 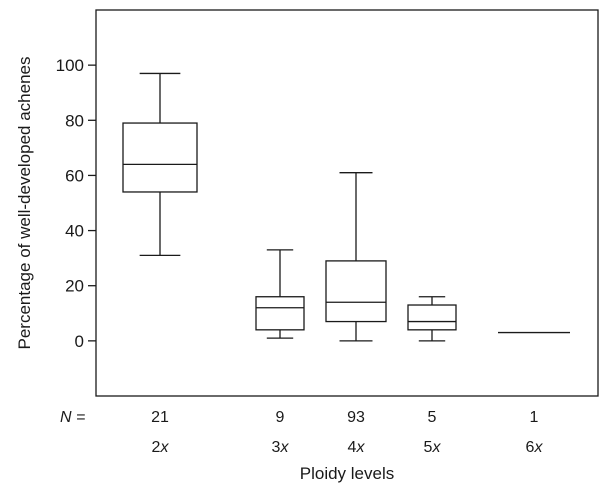 I want to click on ploidy-label: 4x, so click(x=357, y=447).